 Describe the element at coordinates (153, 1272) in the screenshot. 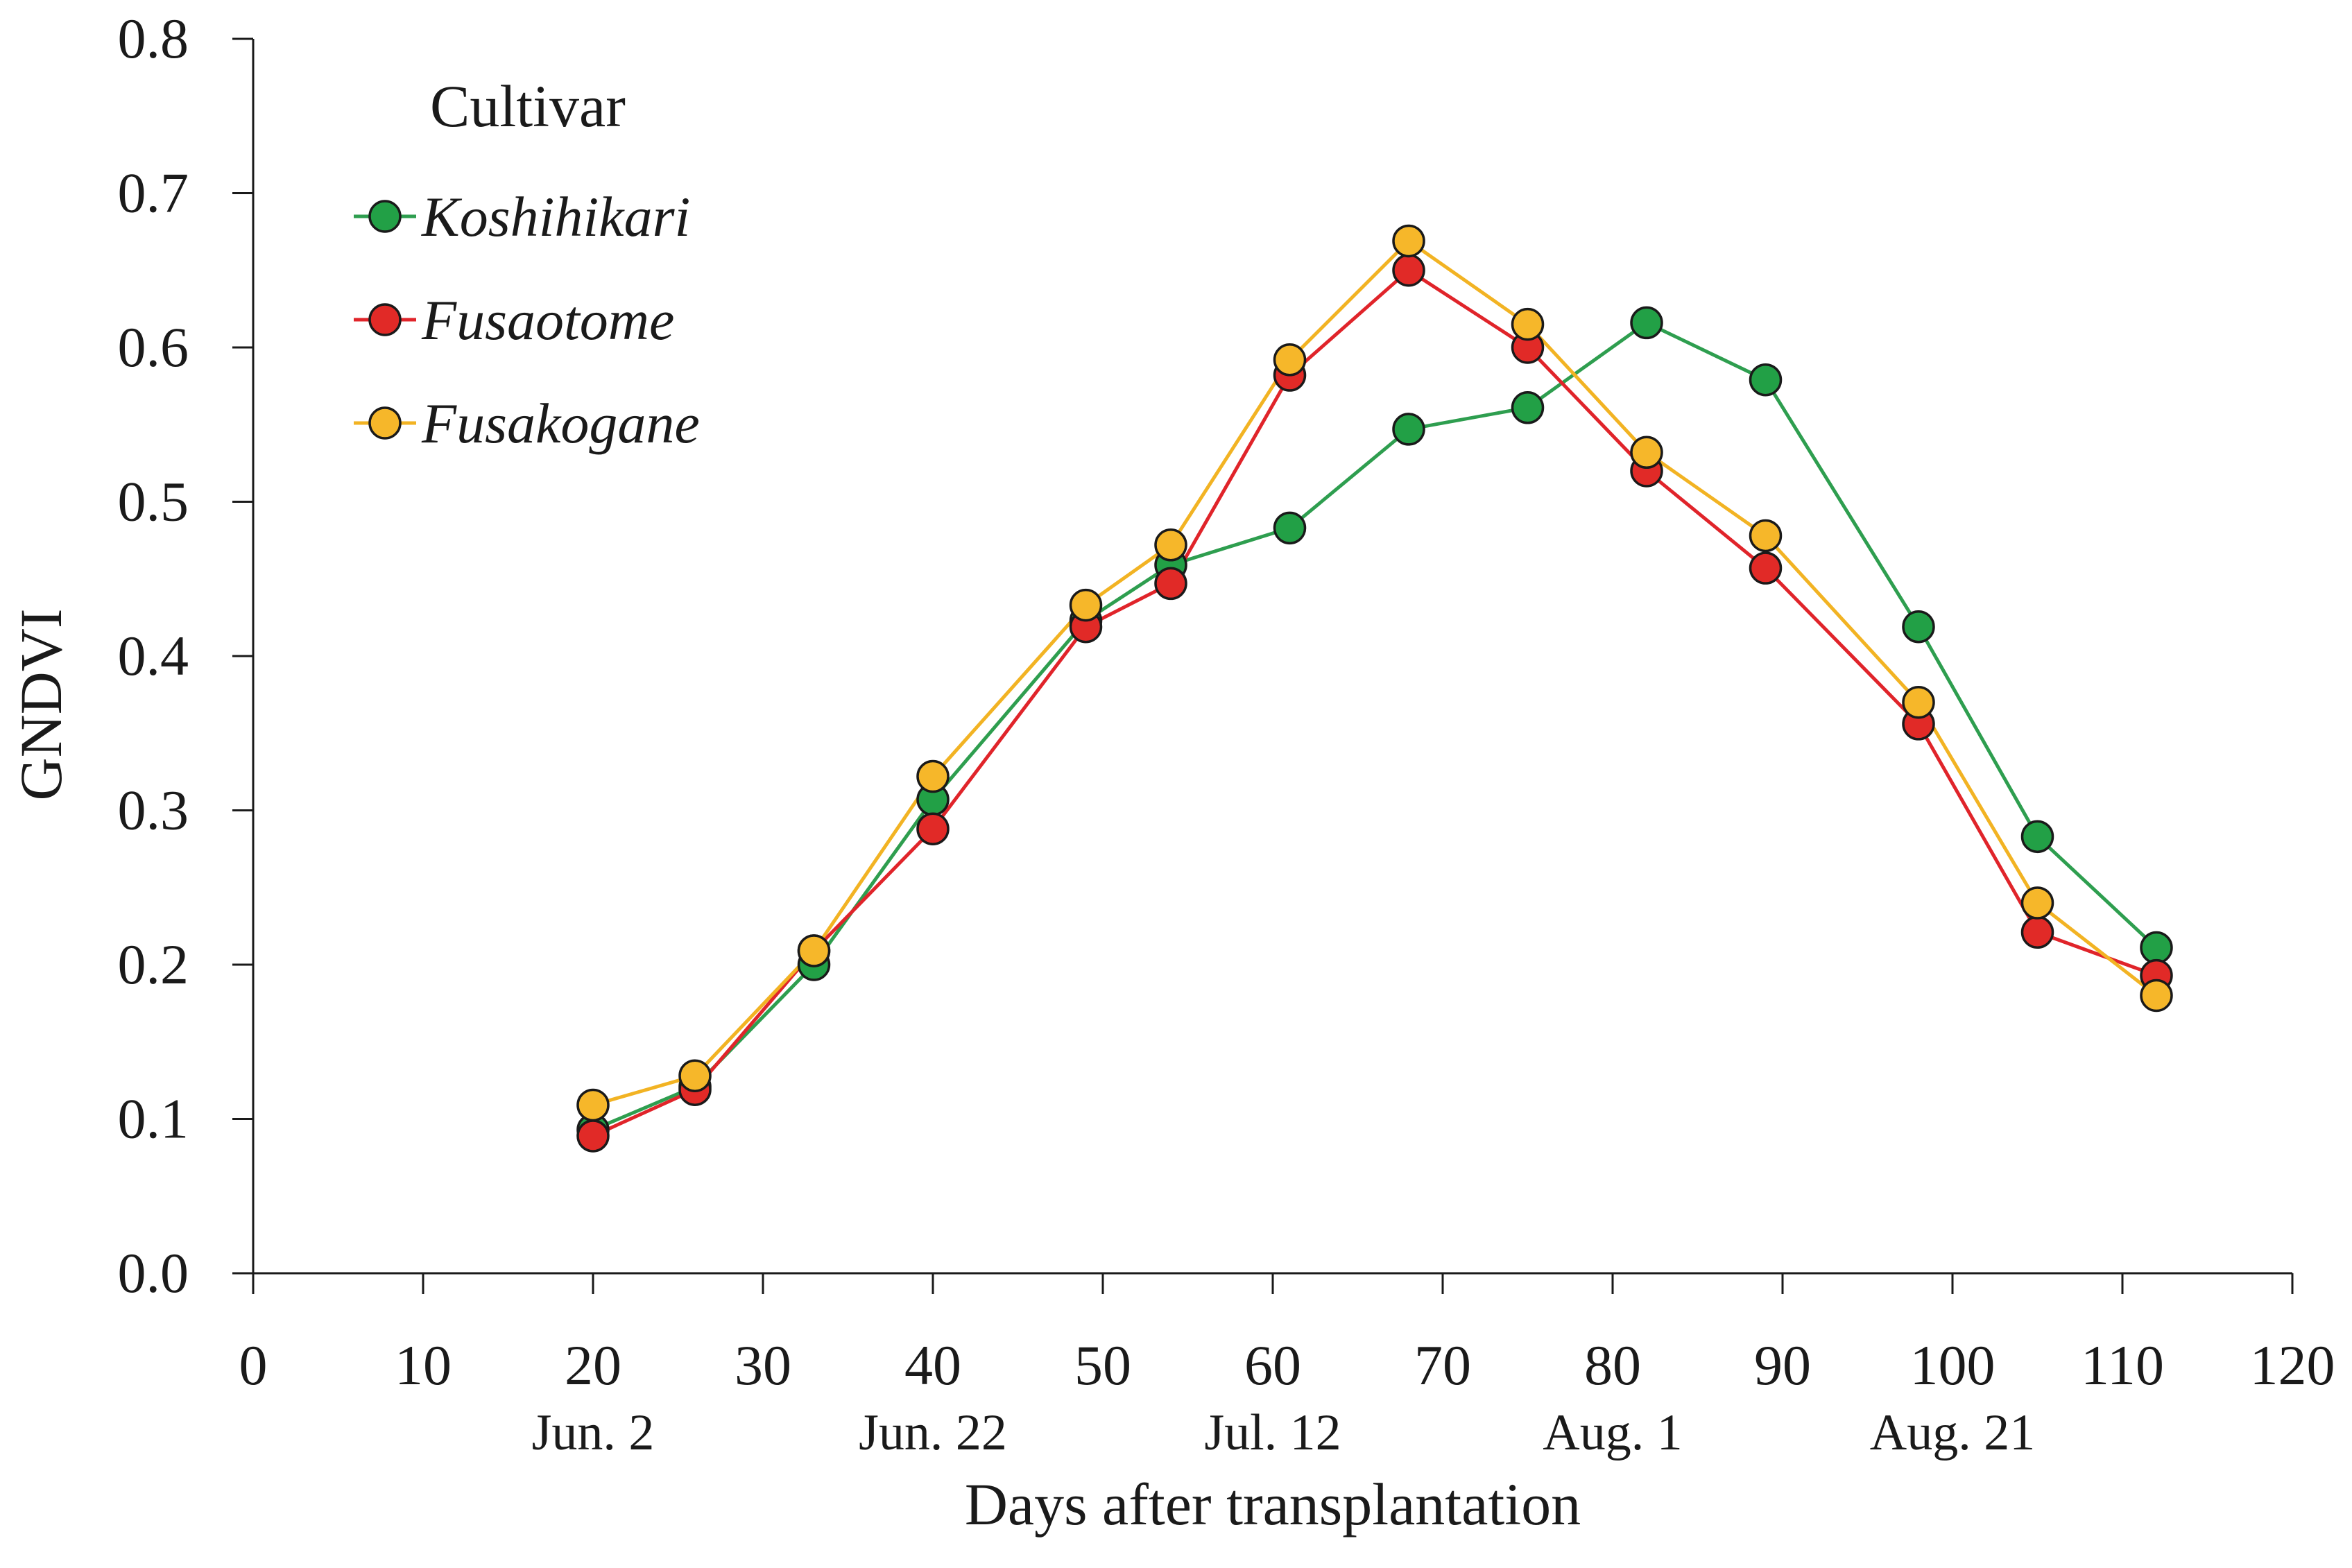

I see `y-tick-label: 0.0` at that location.